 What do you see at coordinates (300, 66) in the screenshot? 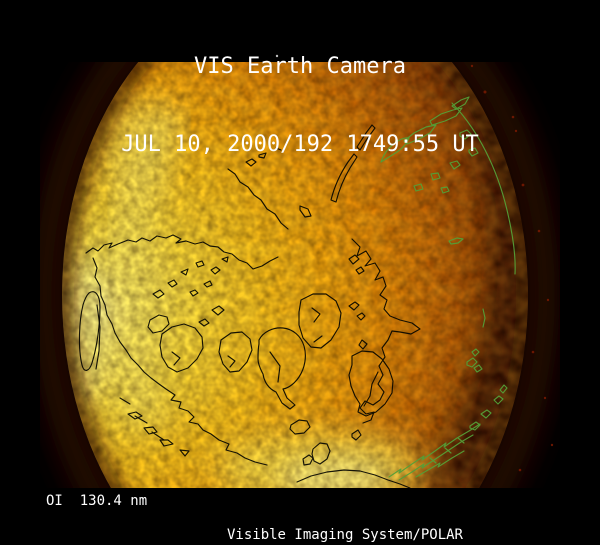
I see `page-title: VIS Earth Camera` at bounding box center [300, 66].